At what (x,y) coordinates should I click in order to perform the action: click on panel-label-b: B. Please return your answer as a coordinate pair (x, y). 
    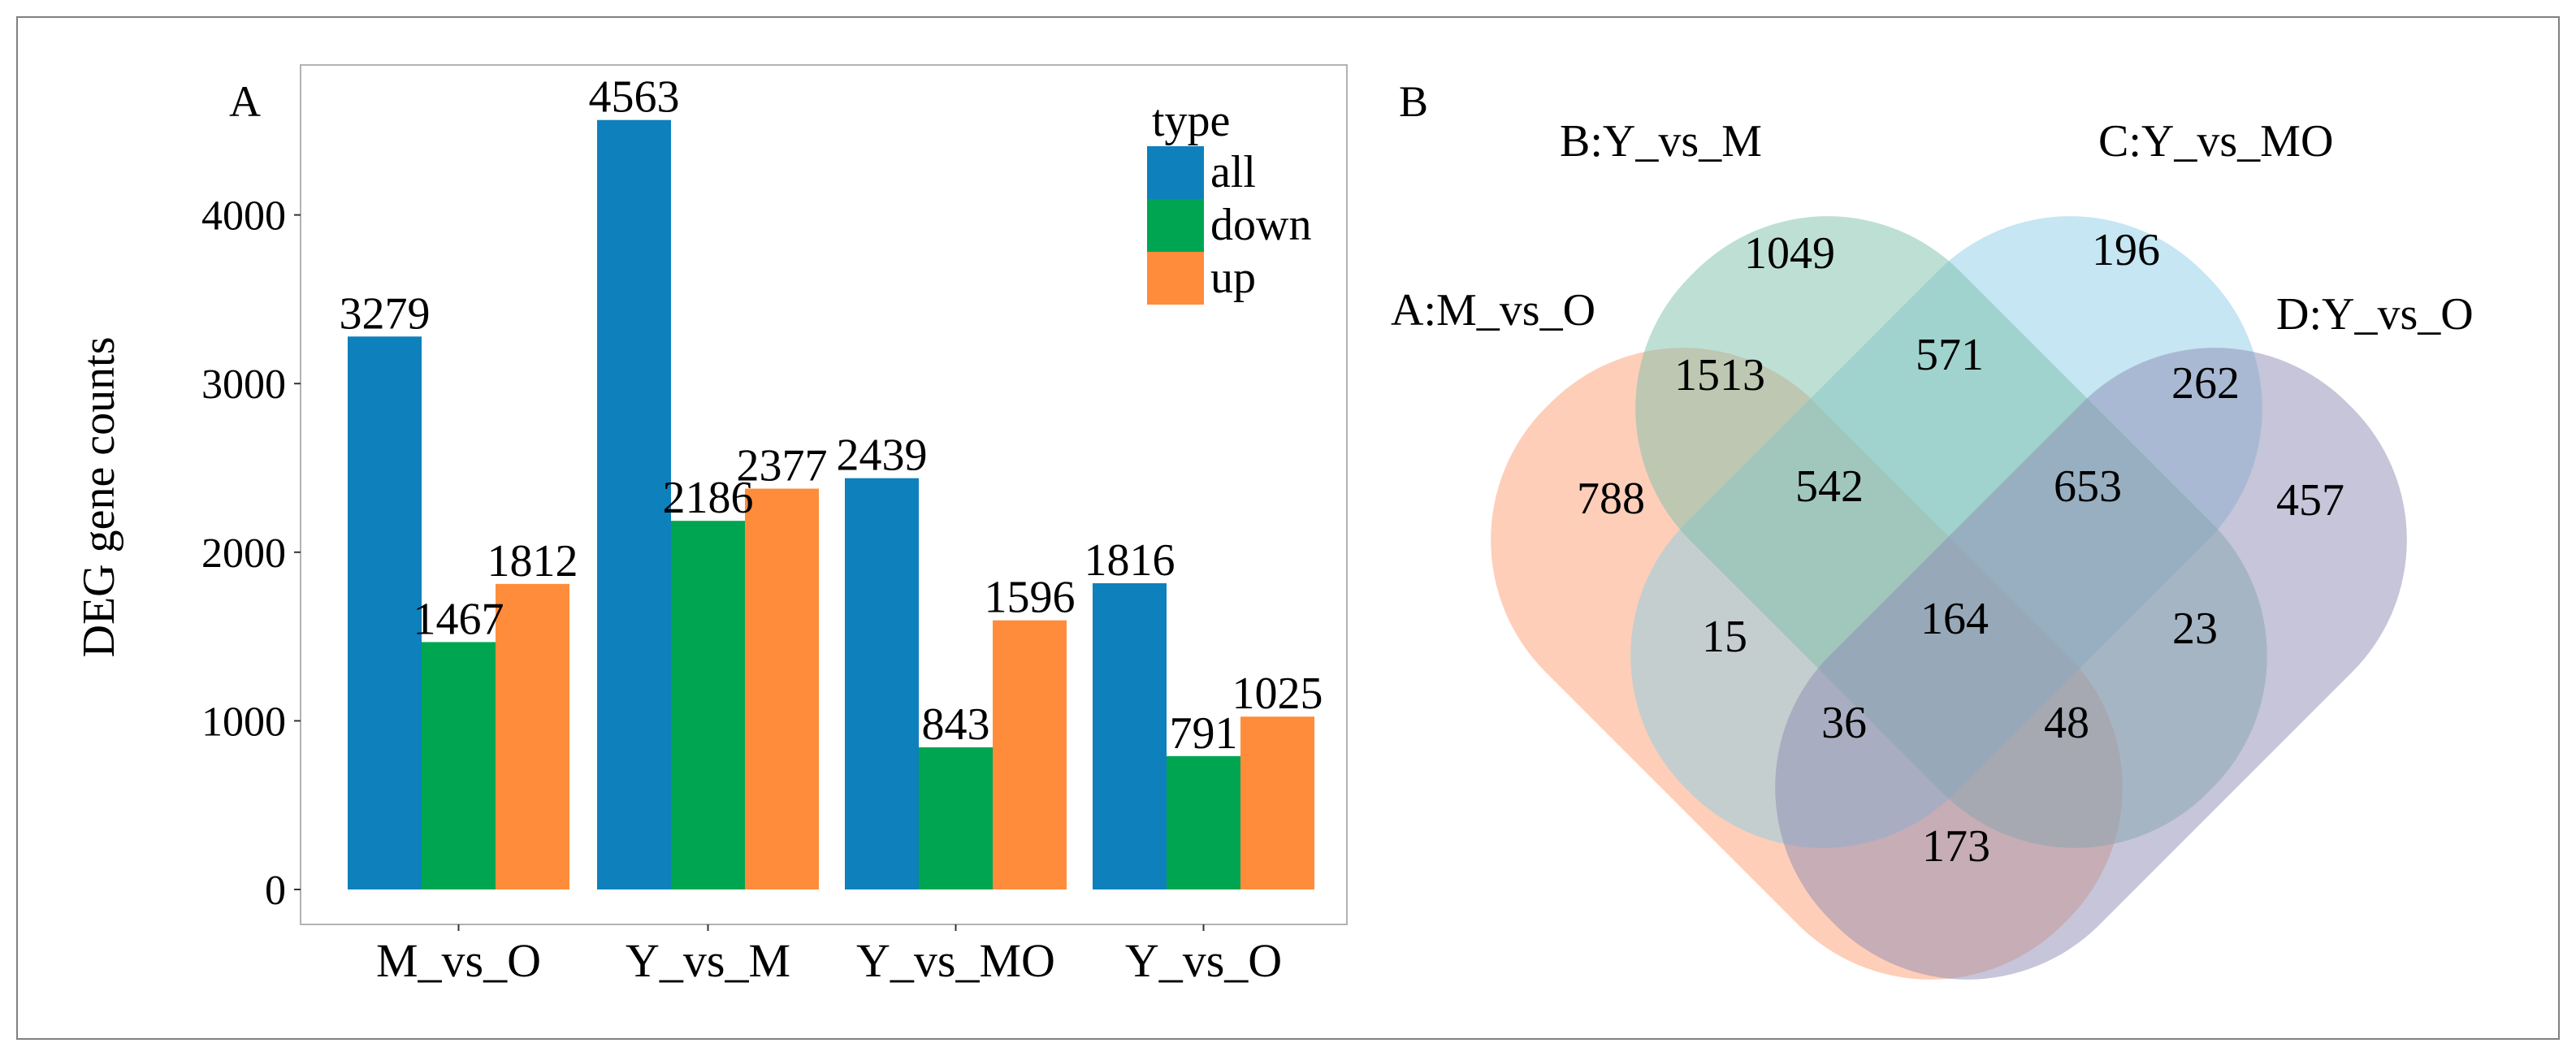
    Looking at the image, I should click on (1414, 101).